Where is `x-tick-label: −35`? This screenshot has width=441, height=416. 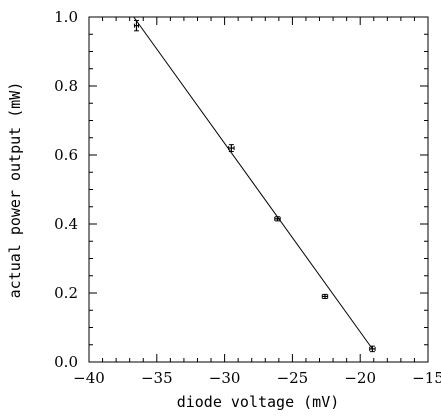 x-tick-label: −35 is located at coordinates (157, 378).